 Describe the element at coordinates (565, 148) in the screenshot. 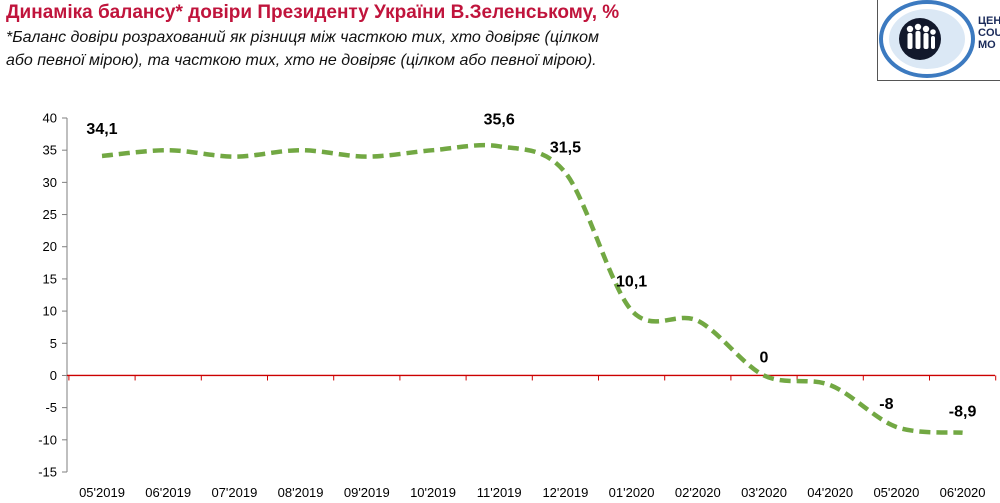

I see `data-label: 31,5` at that location.